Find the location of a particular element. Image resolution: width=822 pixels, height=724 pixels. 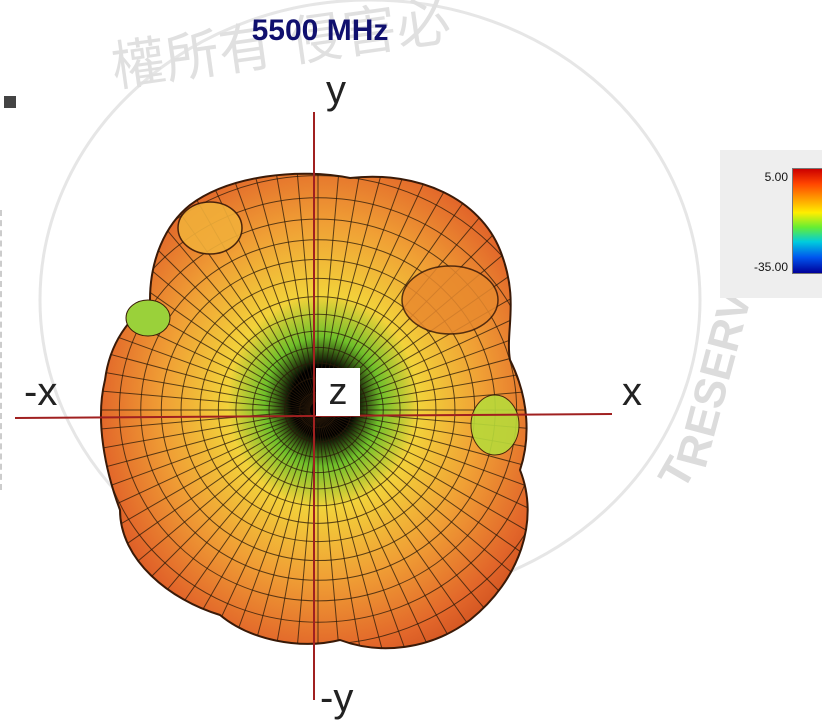

legend-max-label: 5.00 is located at coordinates (776, 177).